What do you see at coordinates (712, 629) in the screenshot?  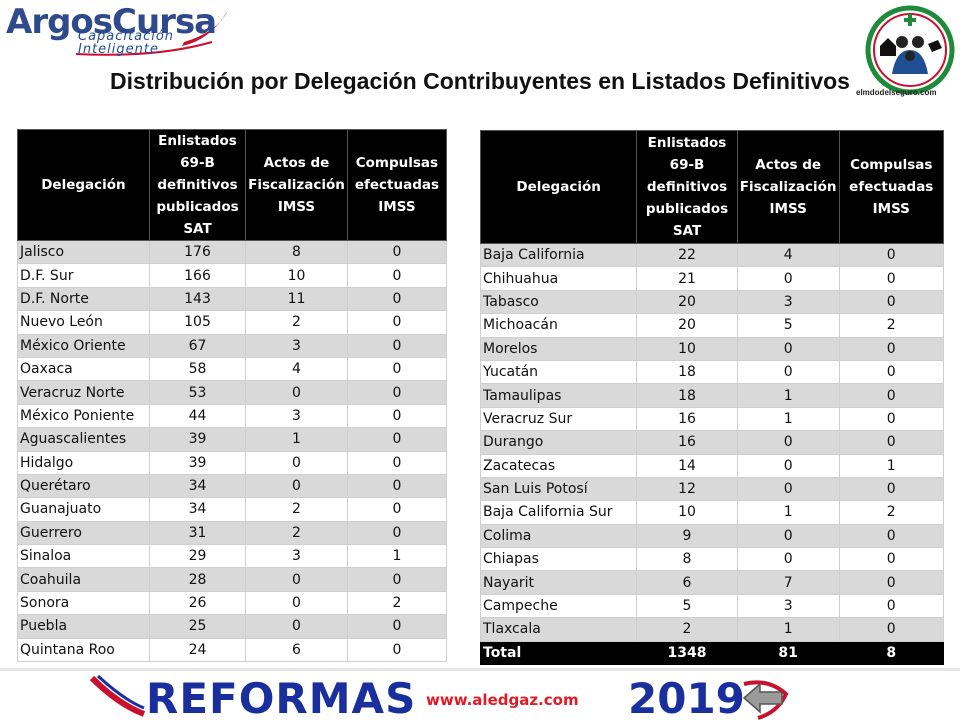 I see `table-row: Tlaxcala 2 1 0` at bounding box center [712, 629].